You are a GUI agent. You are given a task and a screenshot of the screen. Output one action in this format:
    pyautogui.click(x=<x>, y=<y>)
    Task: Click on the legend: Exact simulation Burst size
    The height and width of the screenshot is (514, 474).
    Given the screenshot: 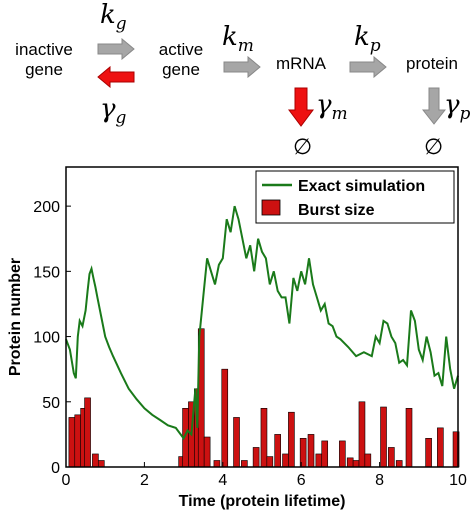 What is the action you would take?
    pyautogui.click(x=355, y=197)
    